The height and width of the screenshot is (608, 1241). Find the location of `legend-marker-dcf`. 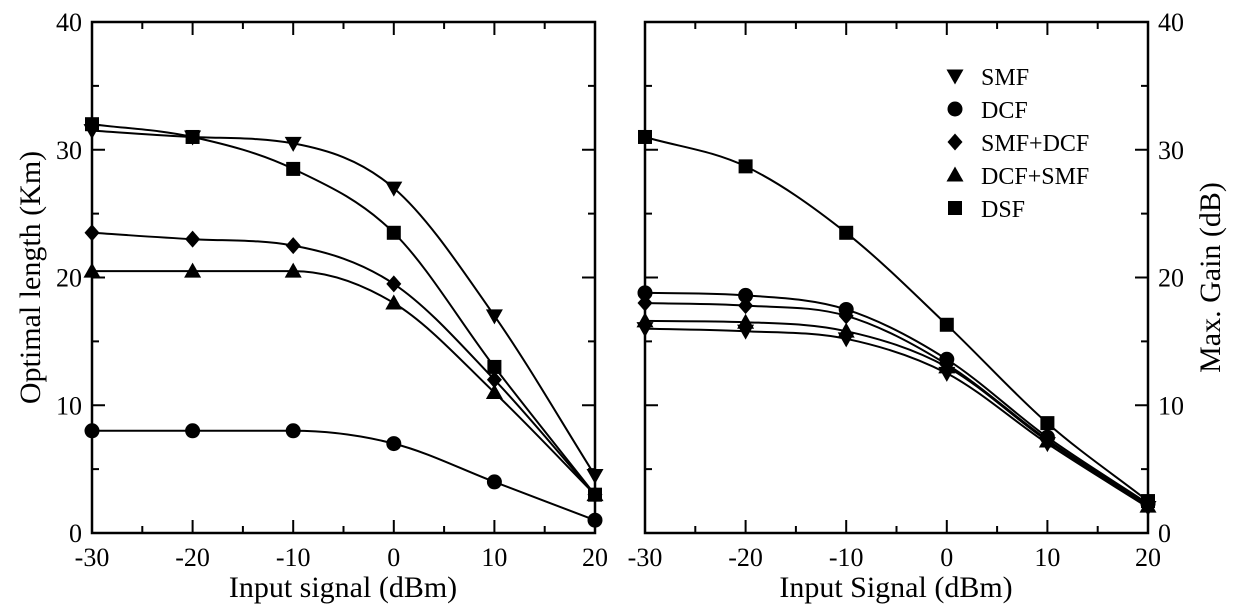

legend-marker-dcf is located at coordinates (955, 109).